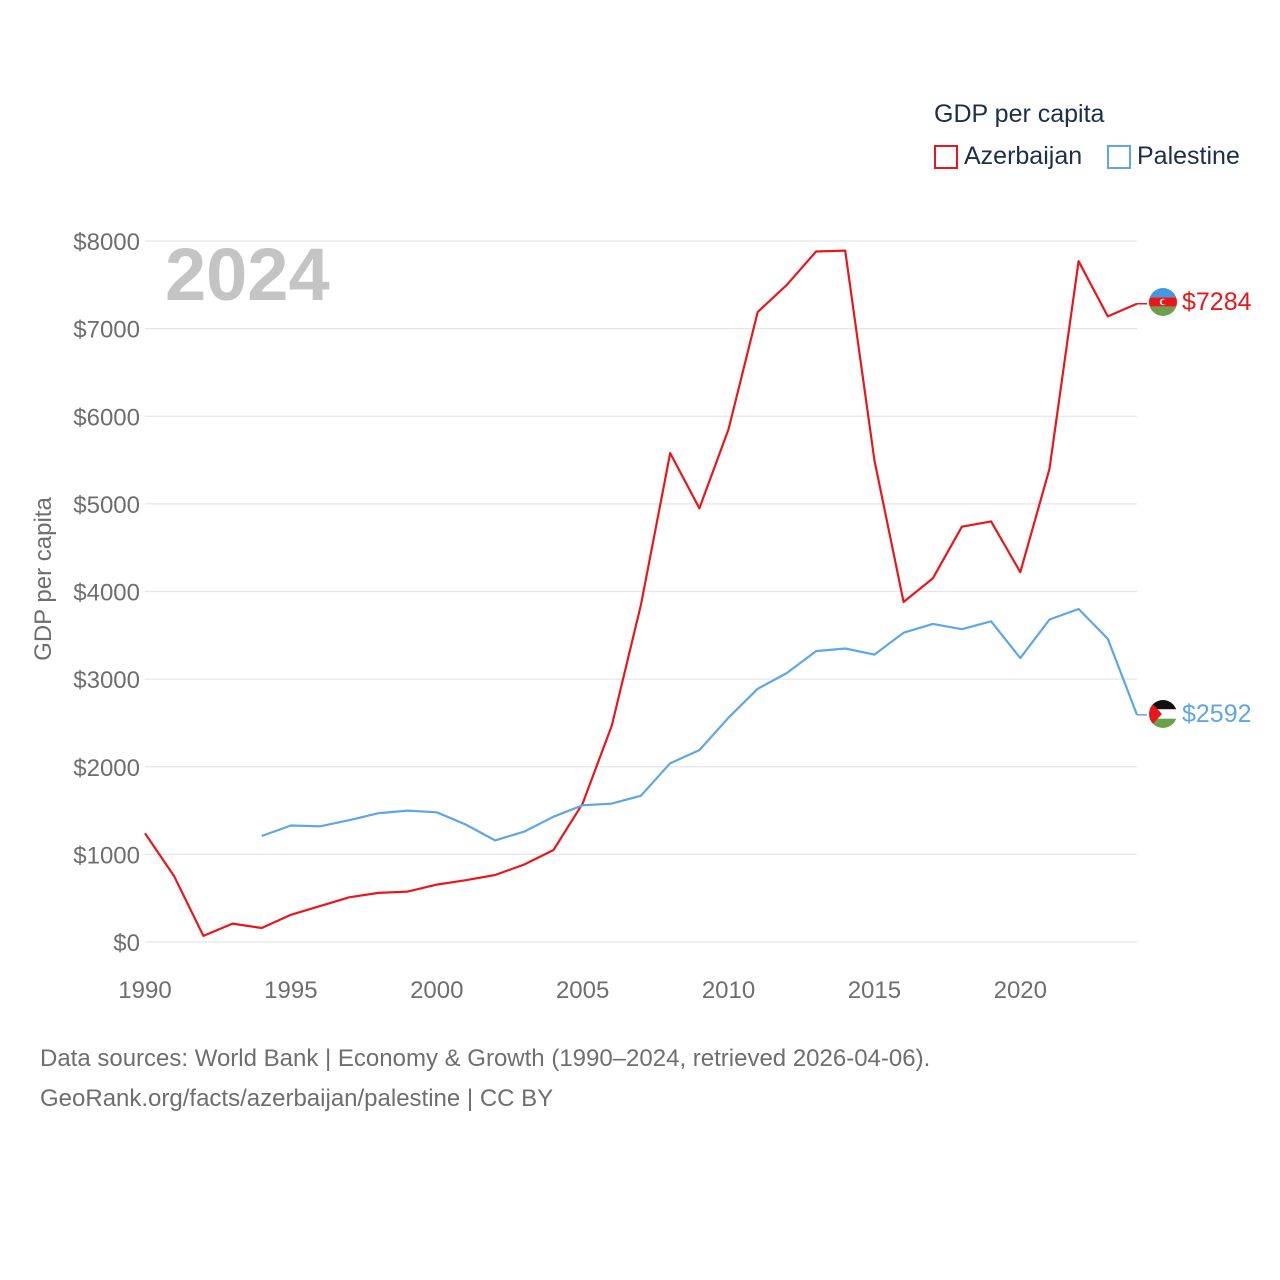  What do you see at coordinates (1163, 302) in the screenshot?
I see `azerbaijan-flag-icon` at bounding box center [1163, 302].